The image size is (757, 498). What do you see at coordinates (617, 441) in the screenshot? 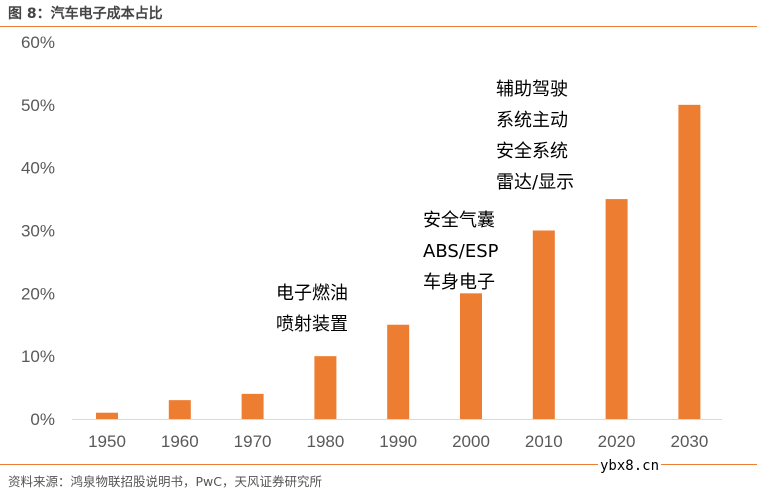
I see `x-tick-label: 2020` at bounding box center [617, 441].